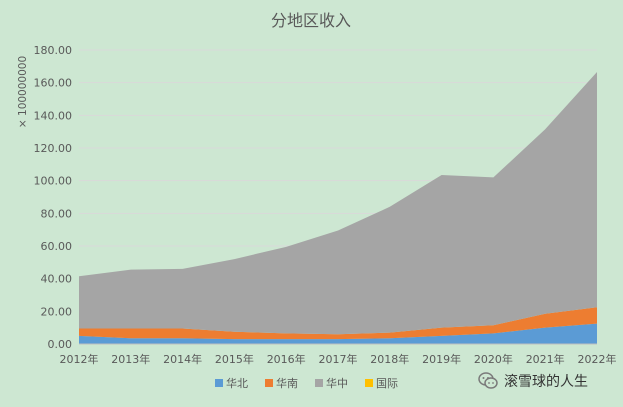  I want to click on x-tick-label: 2018年, so click(389, 359).